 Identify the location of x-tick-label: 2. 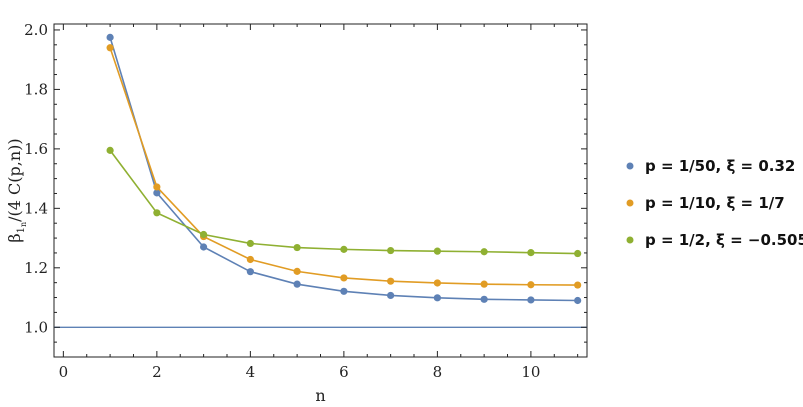
(157, 372).